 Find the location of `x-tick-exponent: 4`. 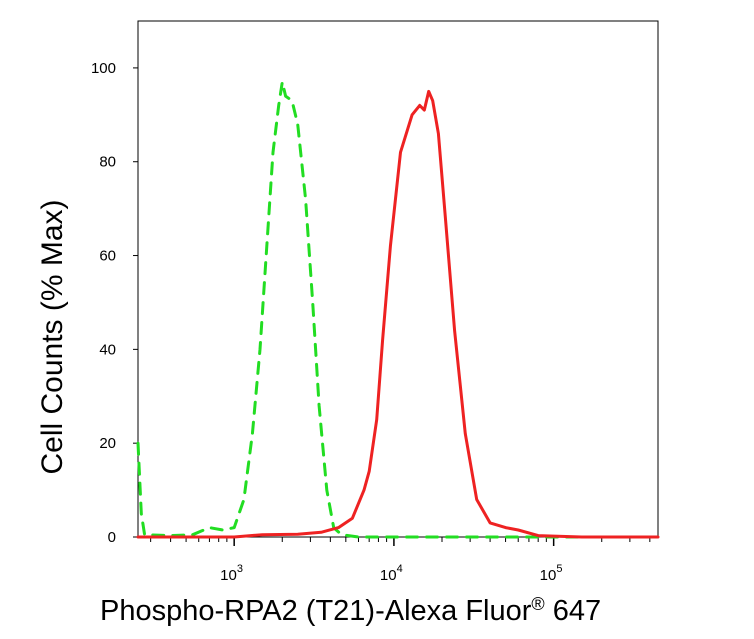

x-tick-exponent: 4 is located at coordinates (400, 569).